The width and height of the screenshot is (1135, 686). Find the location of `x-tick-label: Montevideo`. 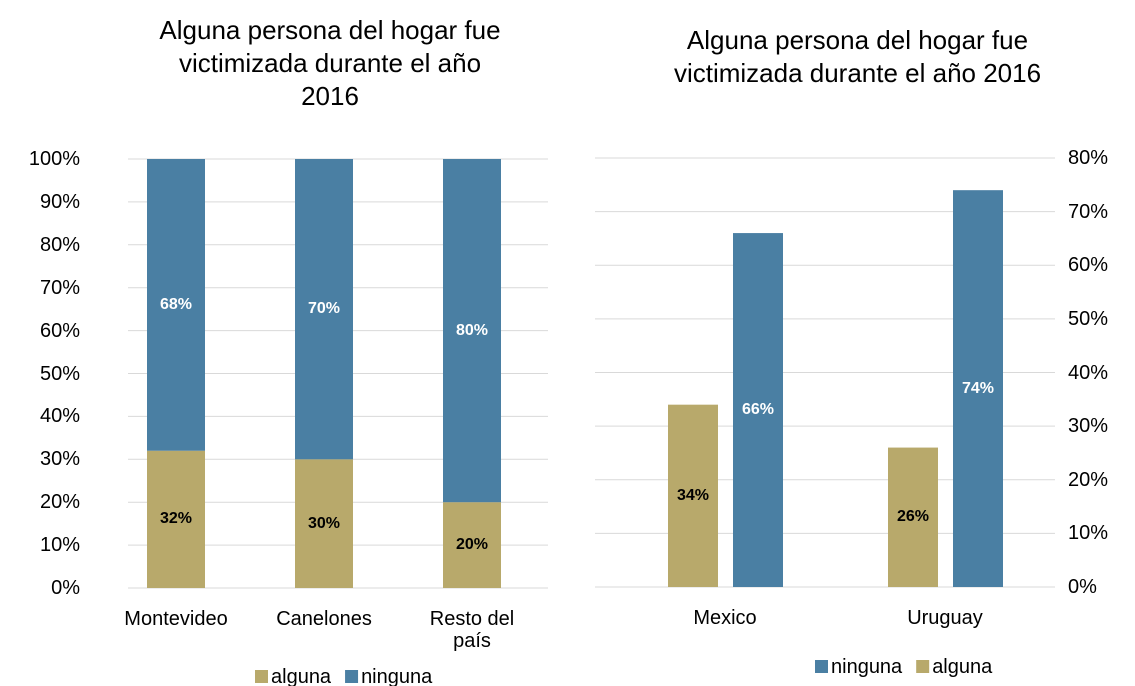

x-tick-label: Montevideo is located at coordinates (176, 619).